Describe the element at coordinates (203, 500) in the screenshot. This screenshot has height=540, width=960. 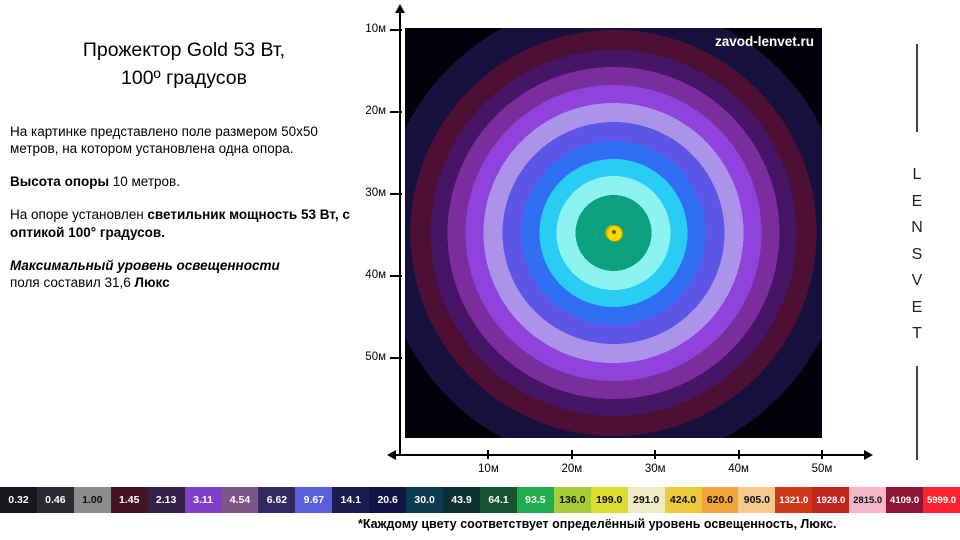
I see `legend-segment: 3.11` at that location.